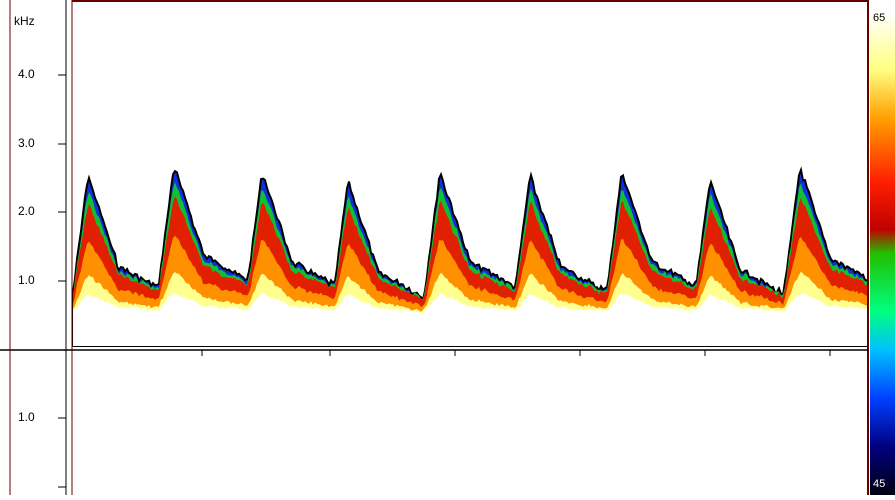 Image resolution: width=895 pixels, height=500 pixels. What do you see at coordinates (516, 353) in the screenshot?
I see `time-ticks` at bounding box center [516, 353].